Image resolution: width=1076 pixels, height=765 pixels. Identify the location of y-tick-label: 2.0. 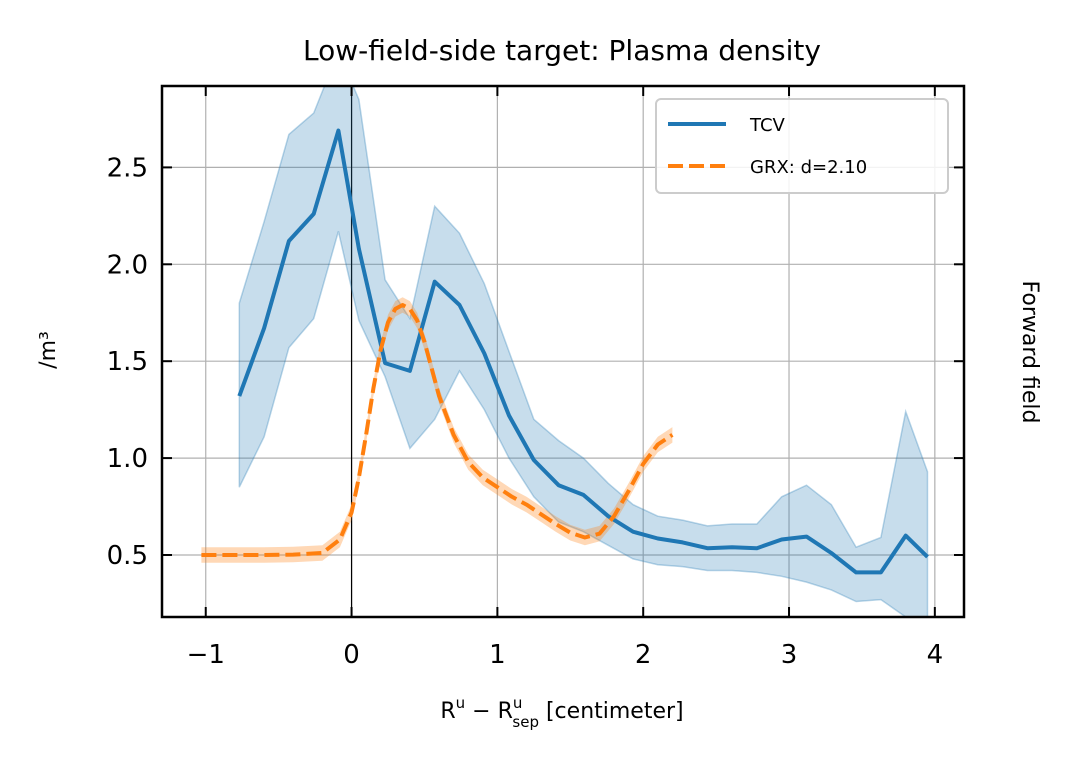
(127, 265).